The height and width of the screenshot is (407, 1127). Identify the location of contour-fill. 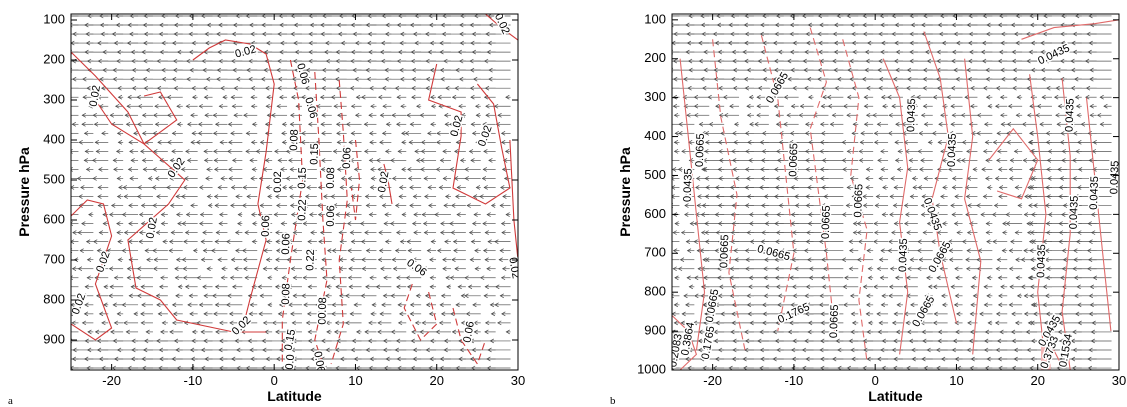
(1045, 357).